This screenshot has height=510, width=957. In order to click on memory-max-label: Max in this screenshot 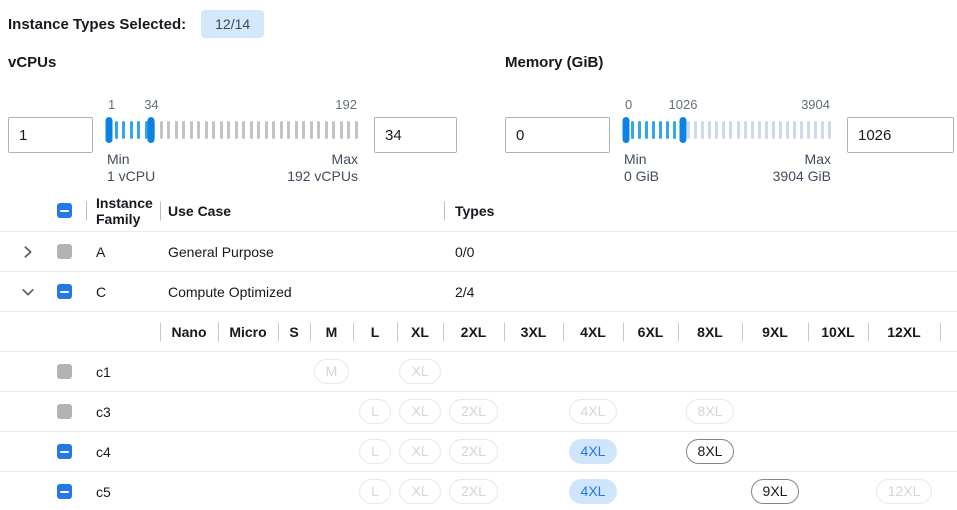, I will do `click(817, 159)`.